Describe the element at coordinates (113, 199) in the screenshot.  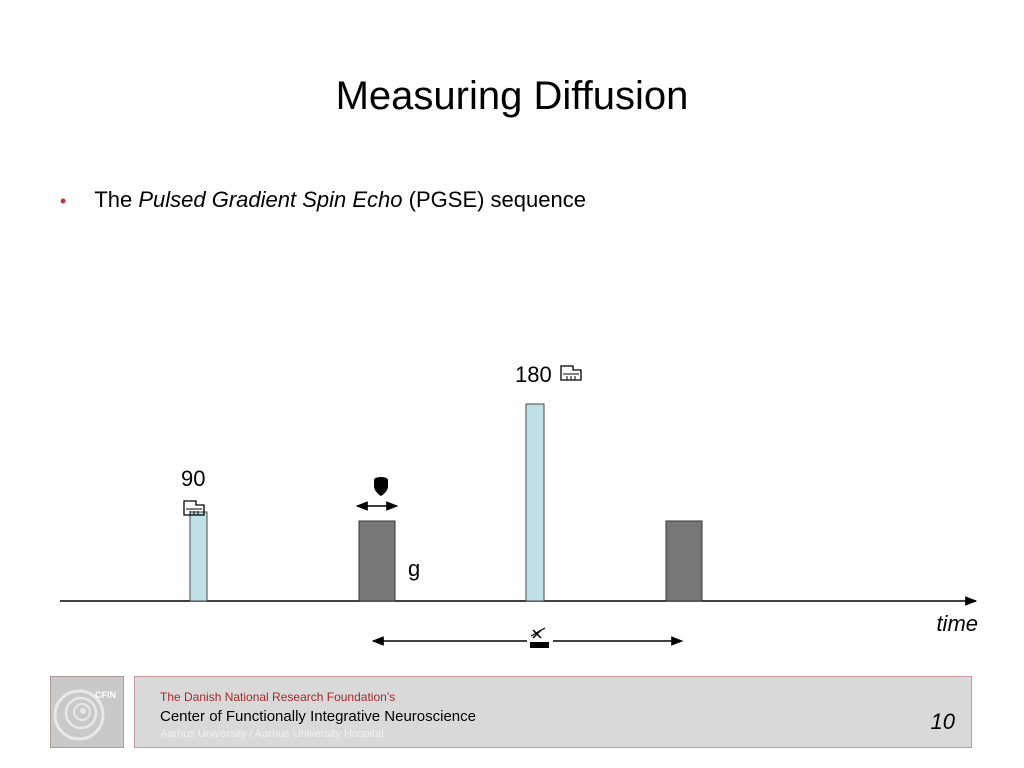
I see `bullet-prefix: The` at that location.